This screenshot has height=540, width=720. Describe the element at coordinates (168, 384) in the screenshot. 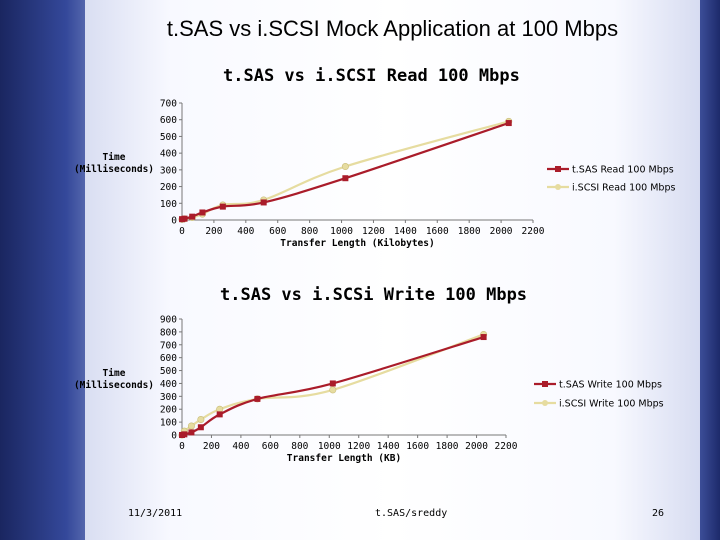

I see `write-y-tick-label: 400` at that location.